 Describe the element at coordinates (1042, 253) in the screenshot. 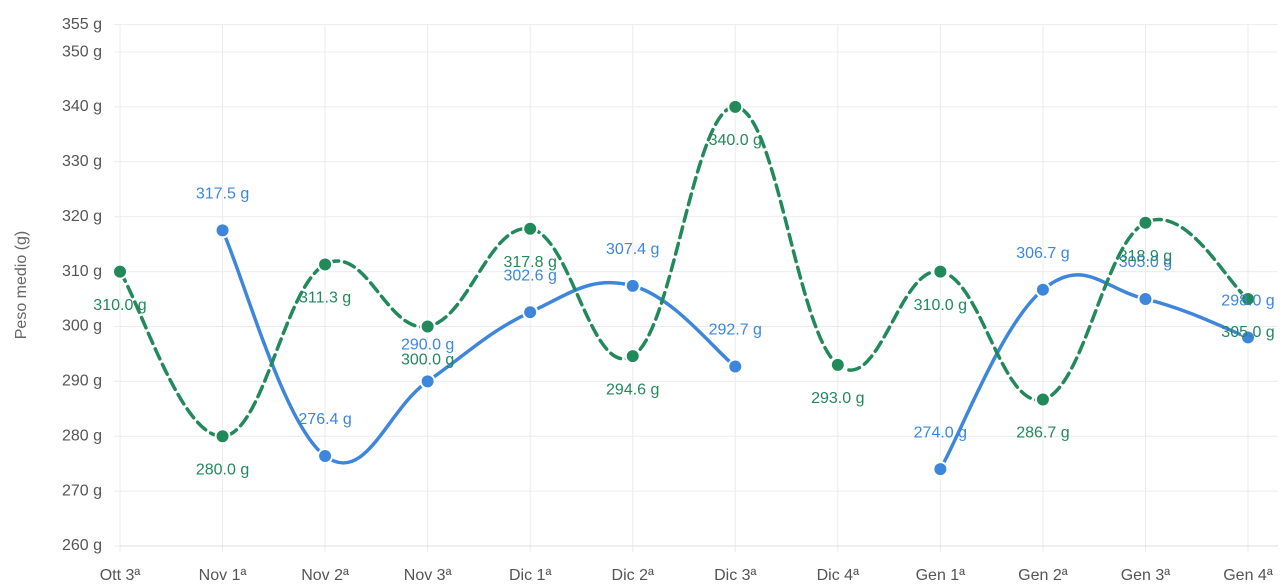

I see `value-label: 306.7 g` at that location.